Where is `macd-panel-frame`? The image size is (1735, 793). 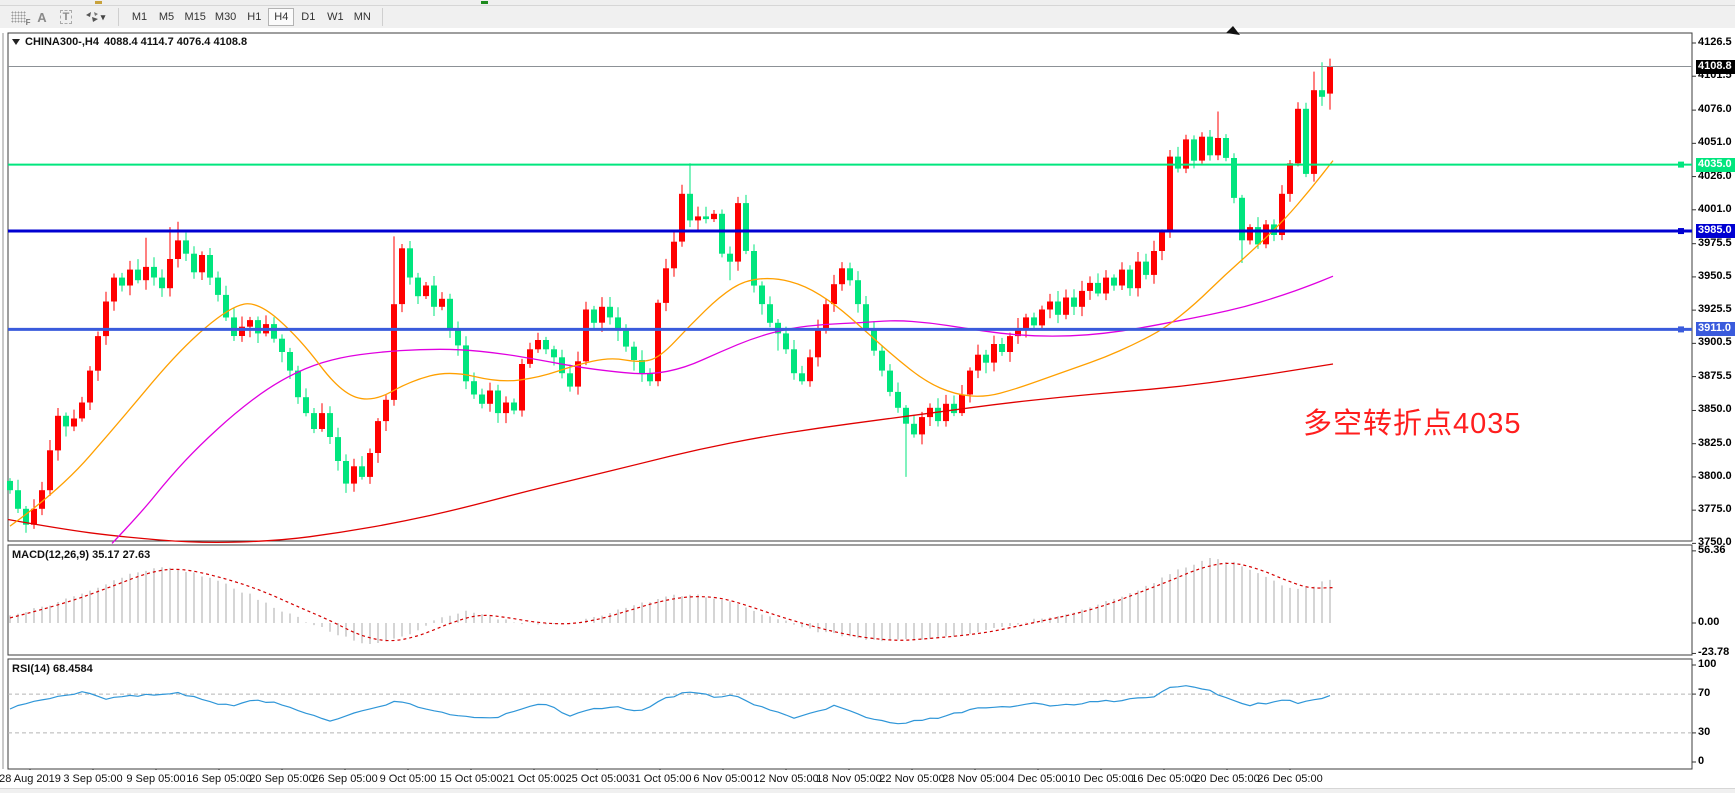
macd-panel-frame is located at coordinates (850, 600).